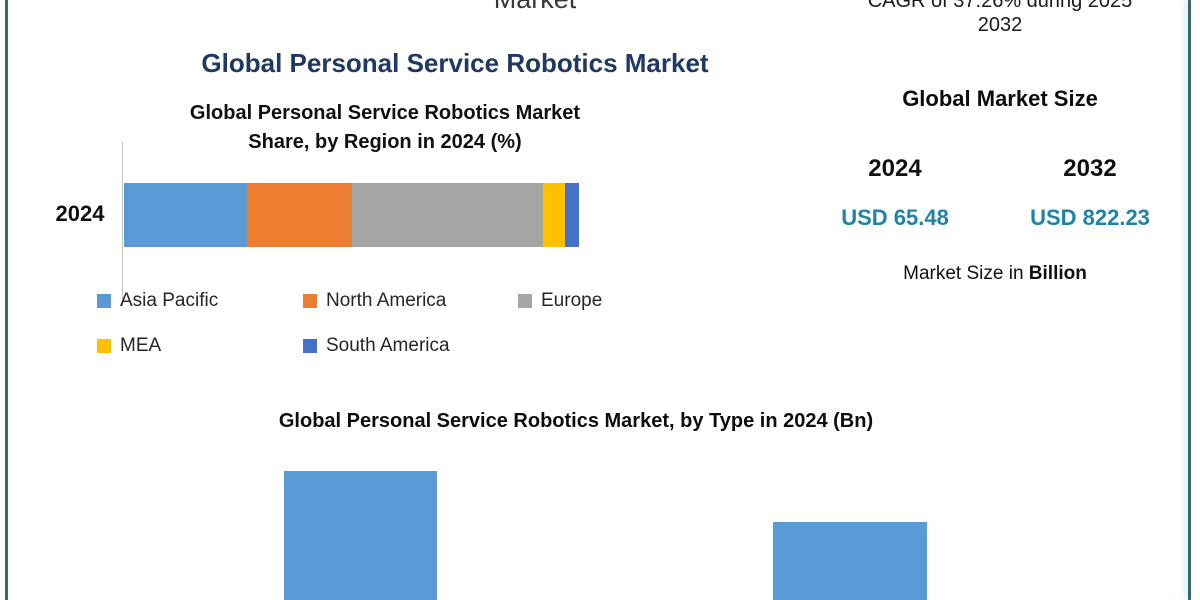 This screenshot has height=600, width=1200. I want to click on legend-swatch-asia-pacific, so click(104, 301).